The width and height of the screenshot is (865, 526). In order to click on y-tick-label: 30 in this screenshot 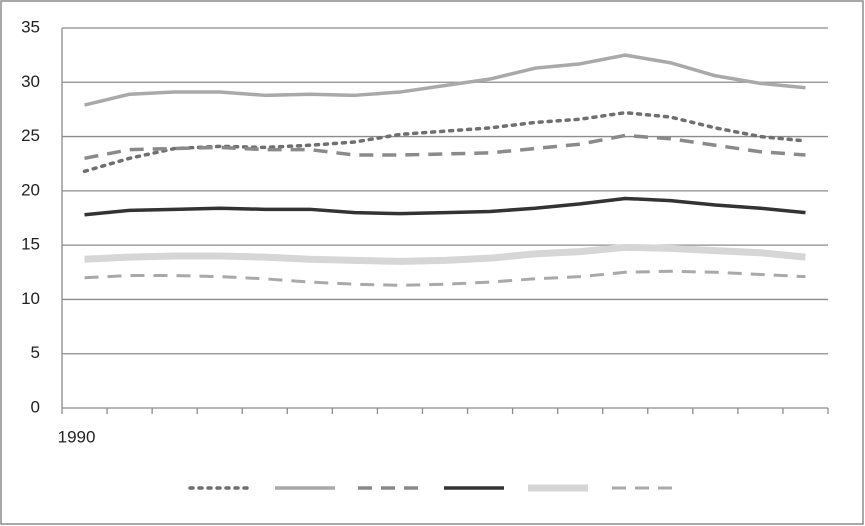, I will do `click(30, 81)`.